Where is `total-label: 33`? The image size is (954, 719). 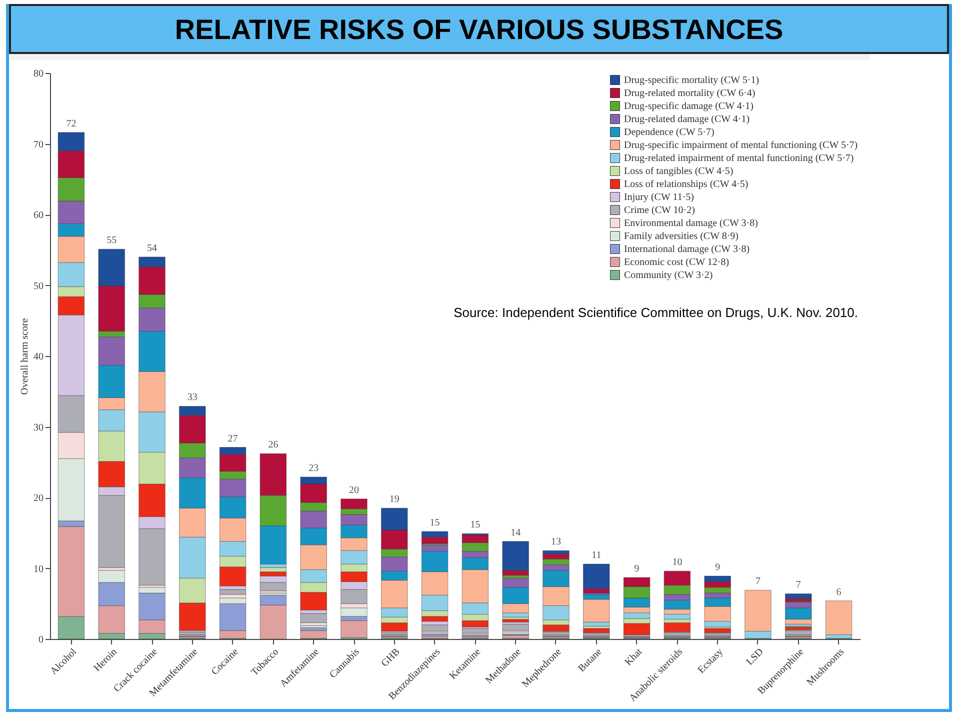
total-label: 33 is located at coordinates (192, 398).